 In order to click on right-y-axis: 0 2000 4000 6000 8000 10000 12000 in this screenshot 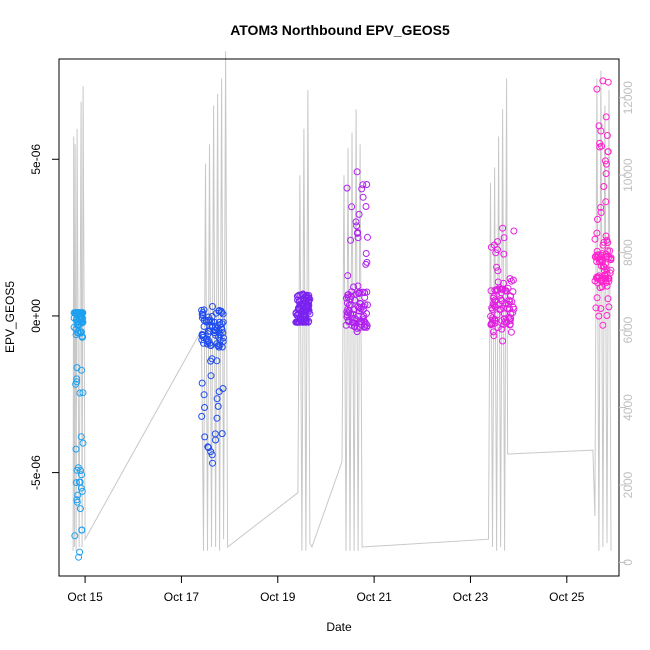, I will do `click(627, 323)`.